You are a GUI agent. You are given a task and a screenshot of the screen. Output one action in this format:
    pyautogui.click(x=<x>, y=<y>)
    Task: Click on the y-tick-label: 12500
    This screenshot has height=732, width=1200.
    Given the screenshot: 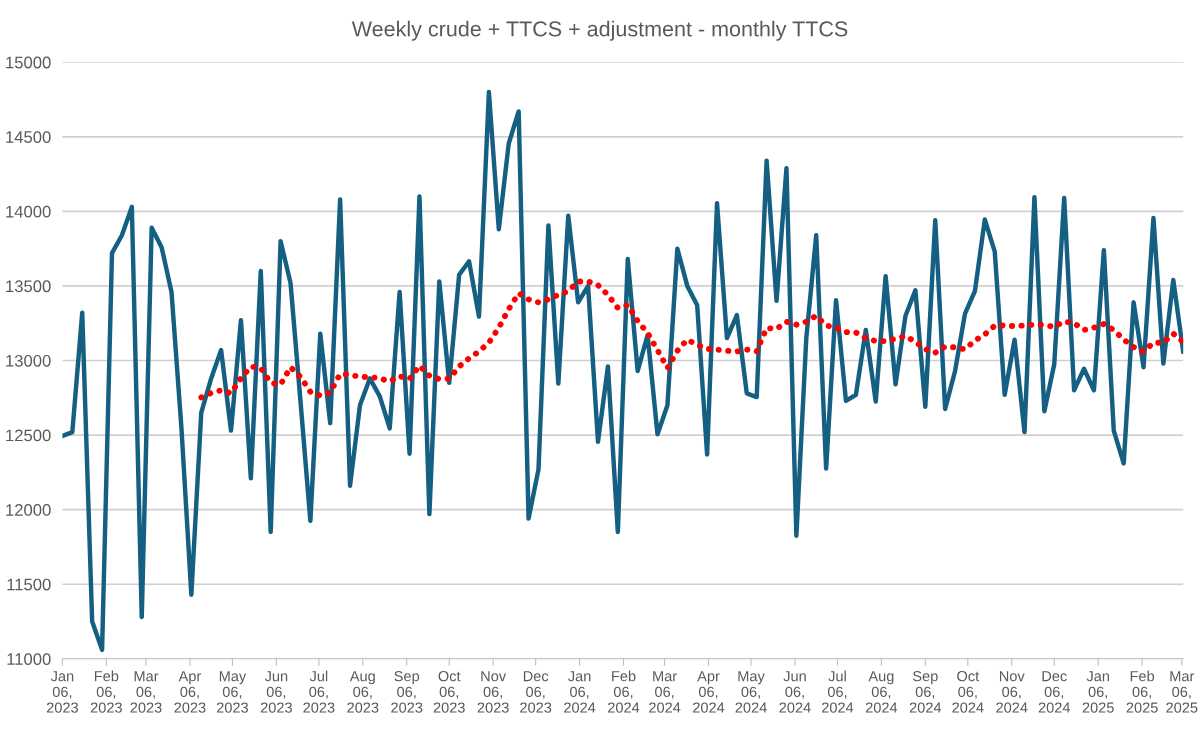 What is the action you would take?
    pyautogui.click(x=28, y=435)
    